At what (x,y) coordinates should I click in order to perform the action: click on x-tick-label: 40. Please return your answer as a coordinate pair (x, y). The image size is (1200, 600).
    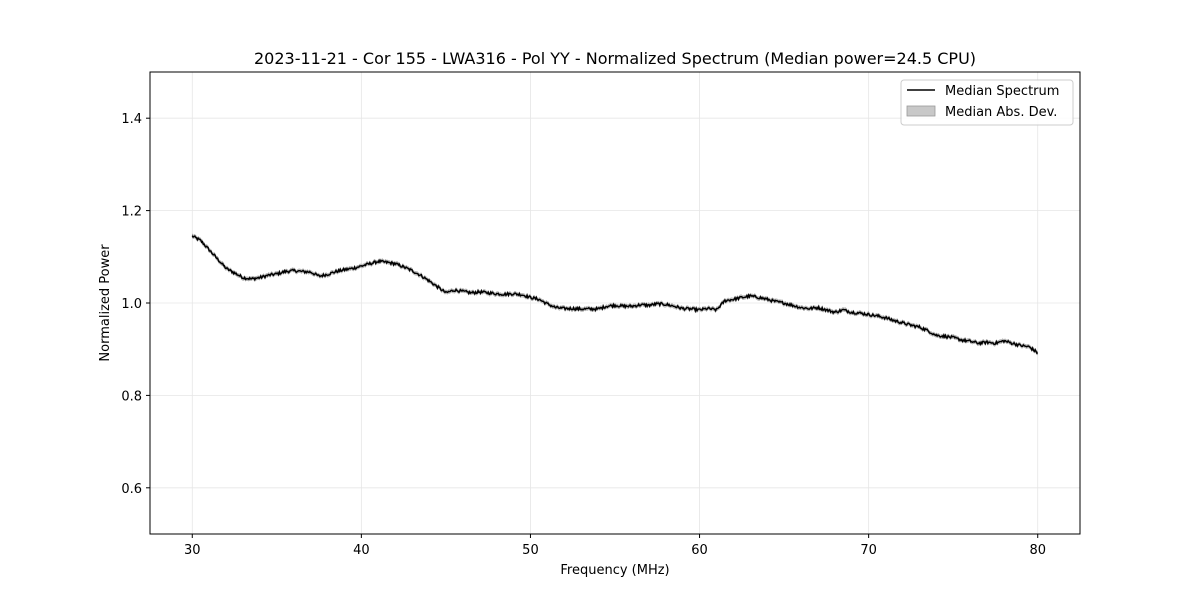
    Looking at the image, I should click on (361, 550).